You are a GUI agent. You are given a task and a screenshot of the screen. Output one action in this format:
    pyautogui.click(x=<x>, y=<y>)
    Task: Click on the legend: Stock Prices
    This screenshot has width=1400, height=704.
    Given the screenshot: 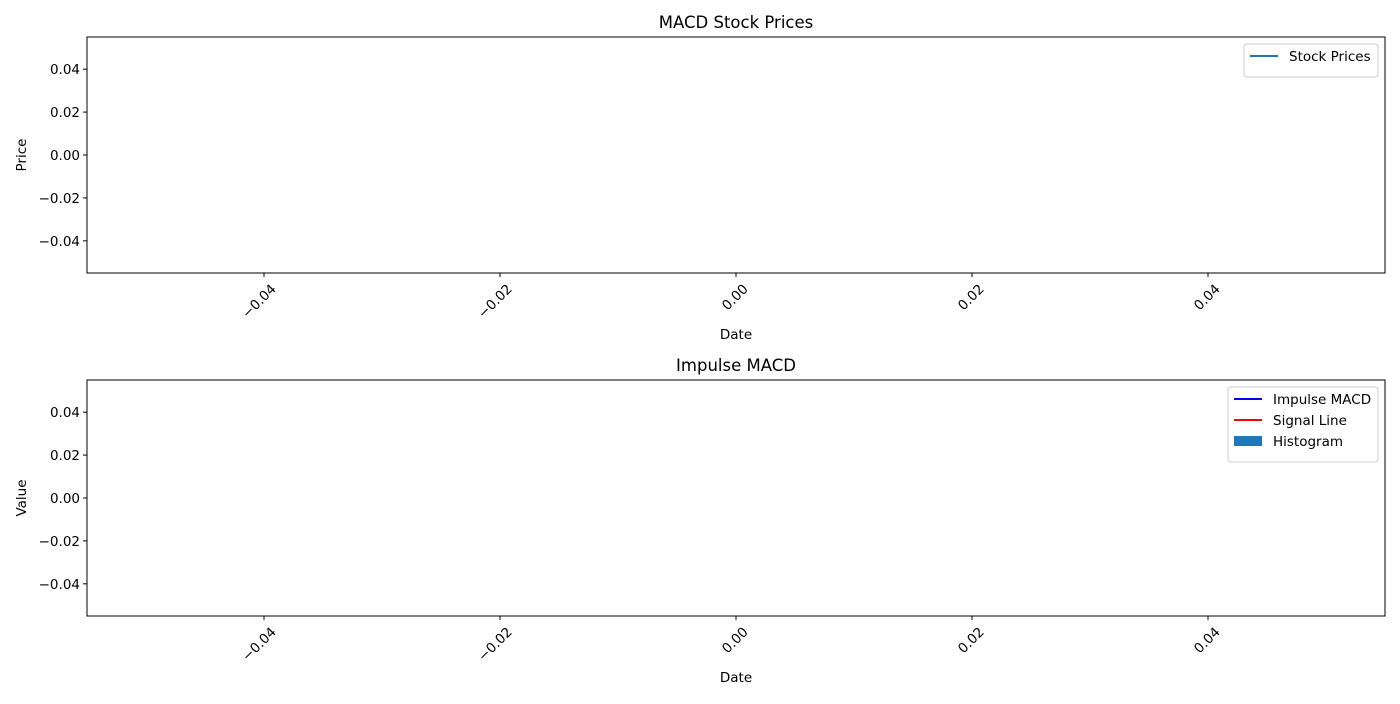 What is the action you would take?
    pyautogui.click(x=1311, y=60)
    